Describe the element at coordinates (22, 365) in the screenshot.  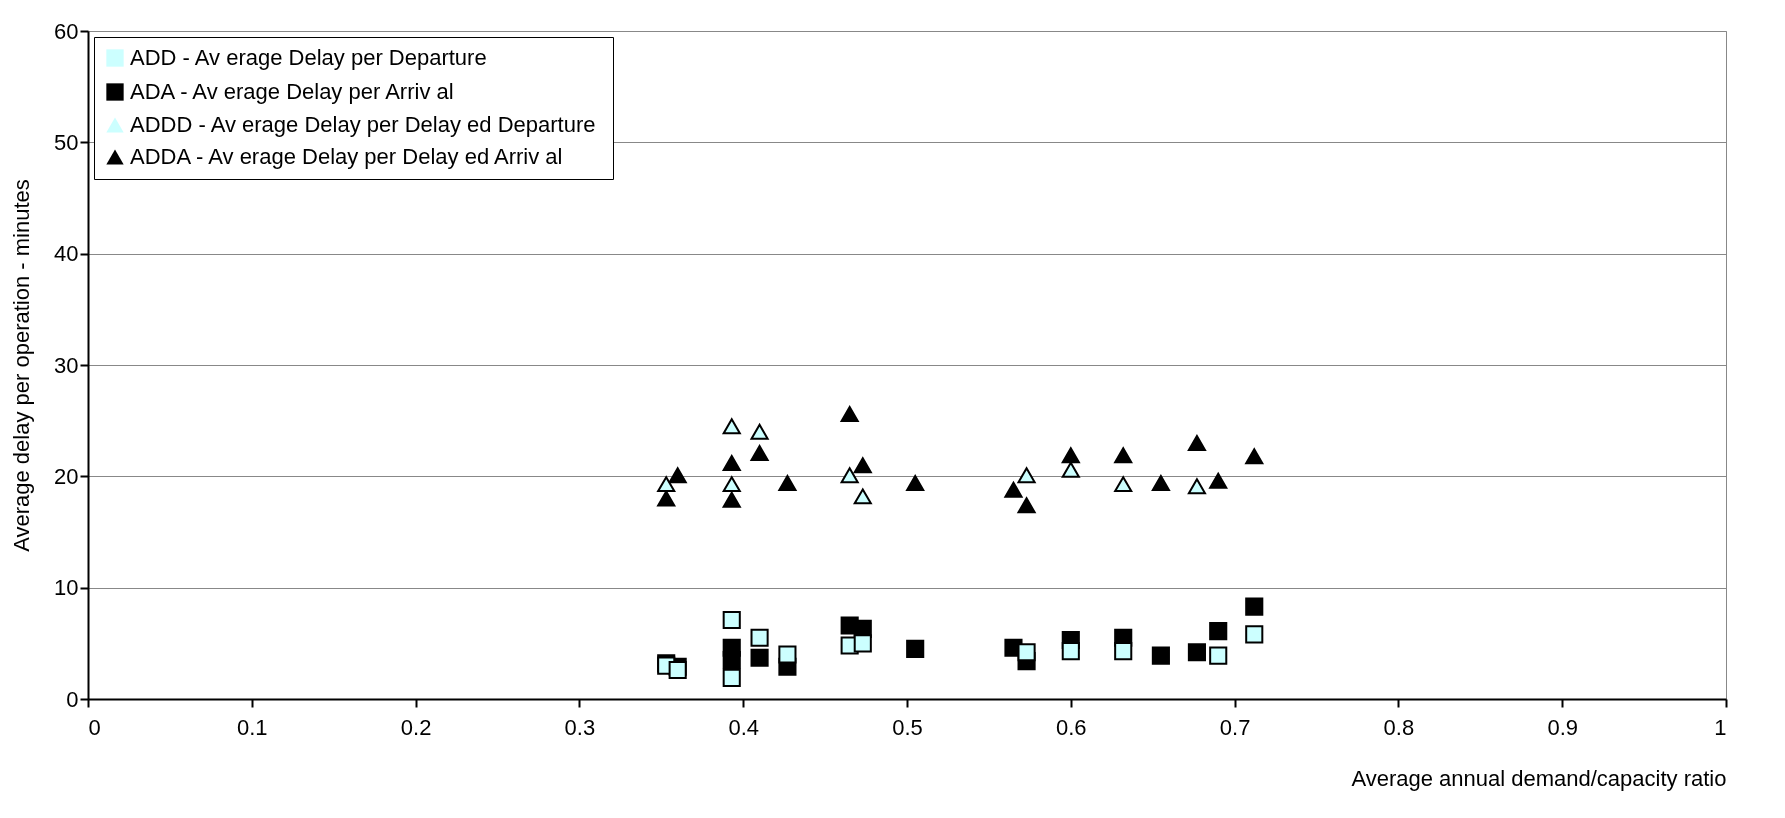
I see `y-axis-title: Average delay per operation - minutes` at that location.